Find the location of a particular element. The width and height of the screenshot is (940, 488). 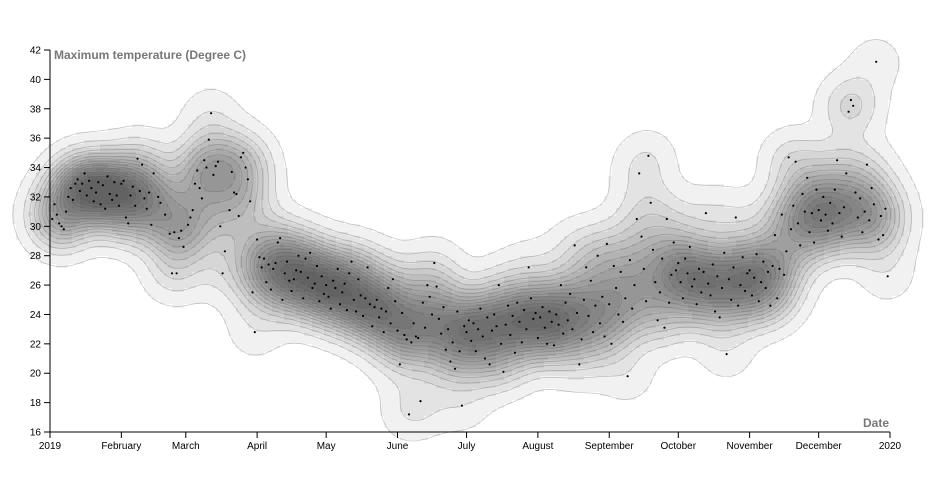

x-tick-label-2: March is located at coordinates (186, 446).